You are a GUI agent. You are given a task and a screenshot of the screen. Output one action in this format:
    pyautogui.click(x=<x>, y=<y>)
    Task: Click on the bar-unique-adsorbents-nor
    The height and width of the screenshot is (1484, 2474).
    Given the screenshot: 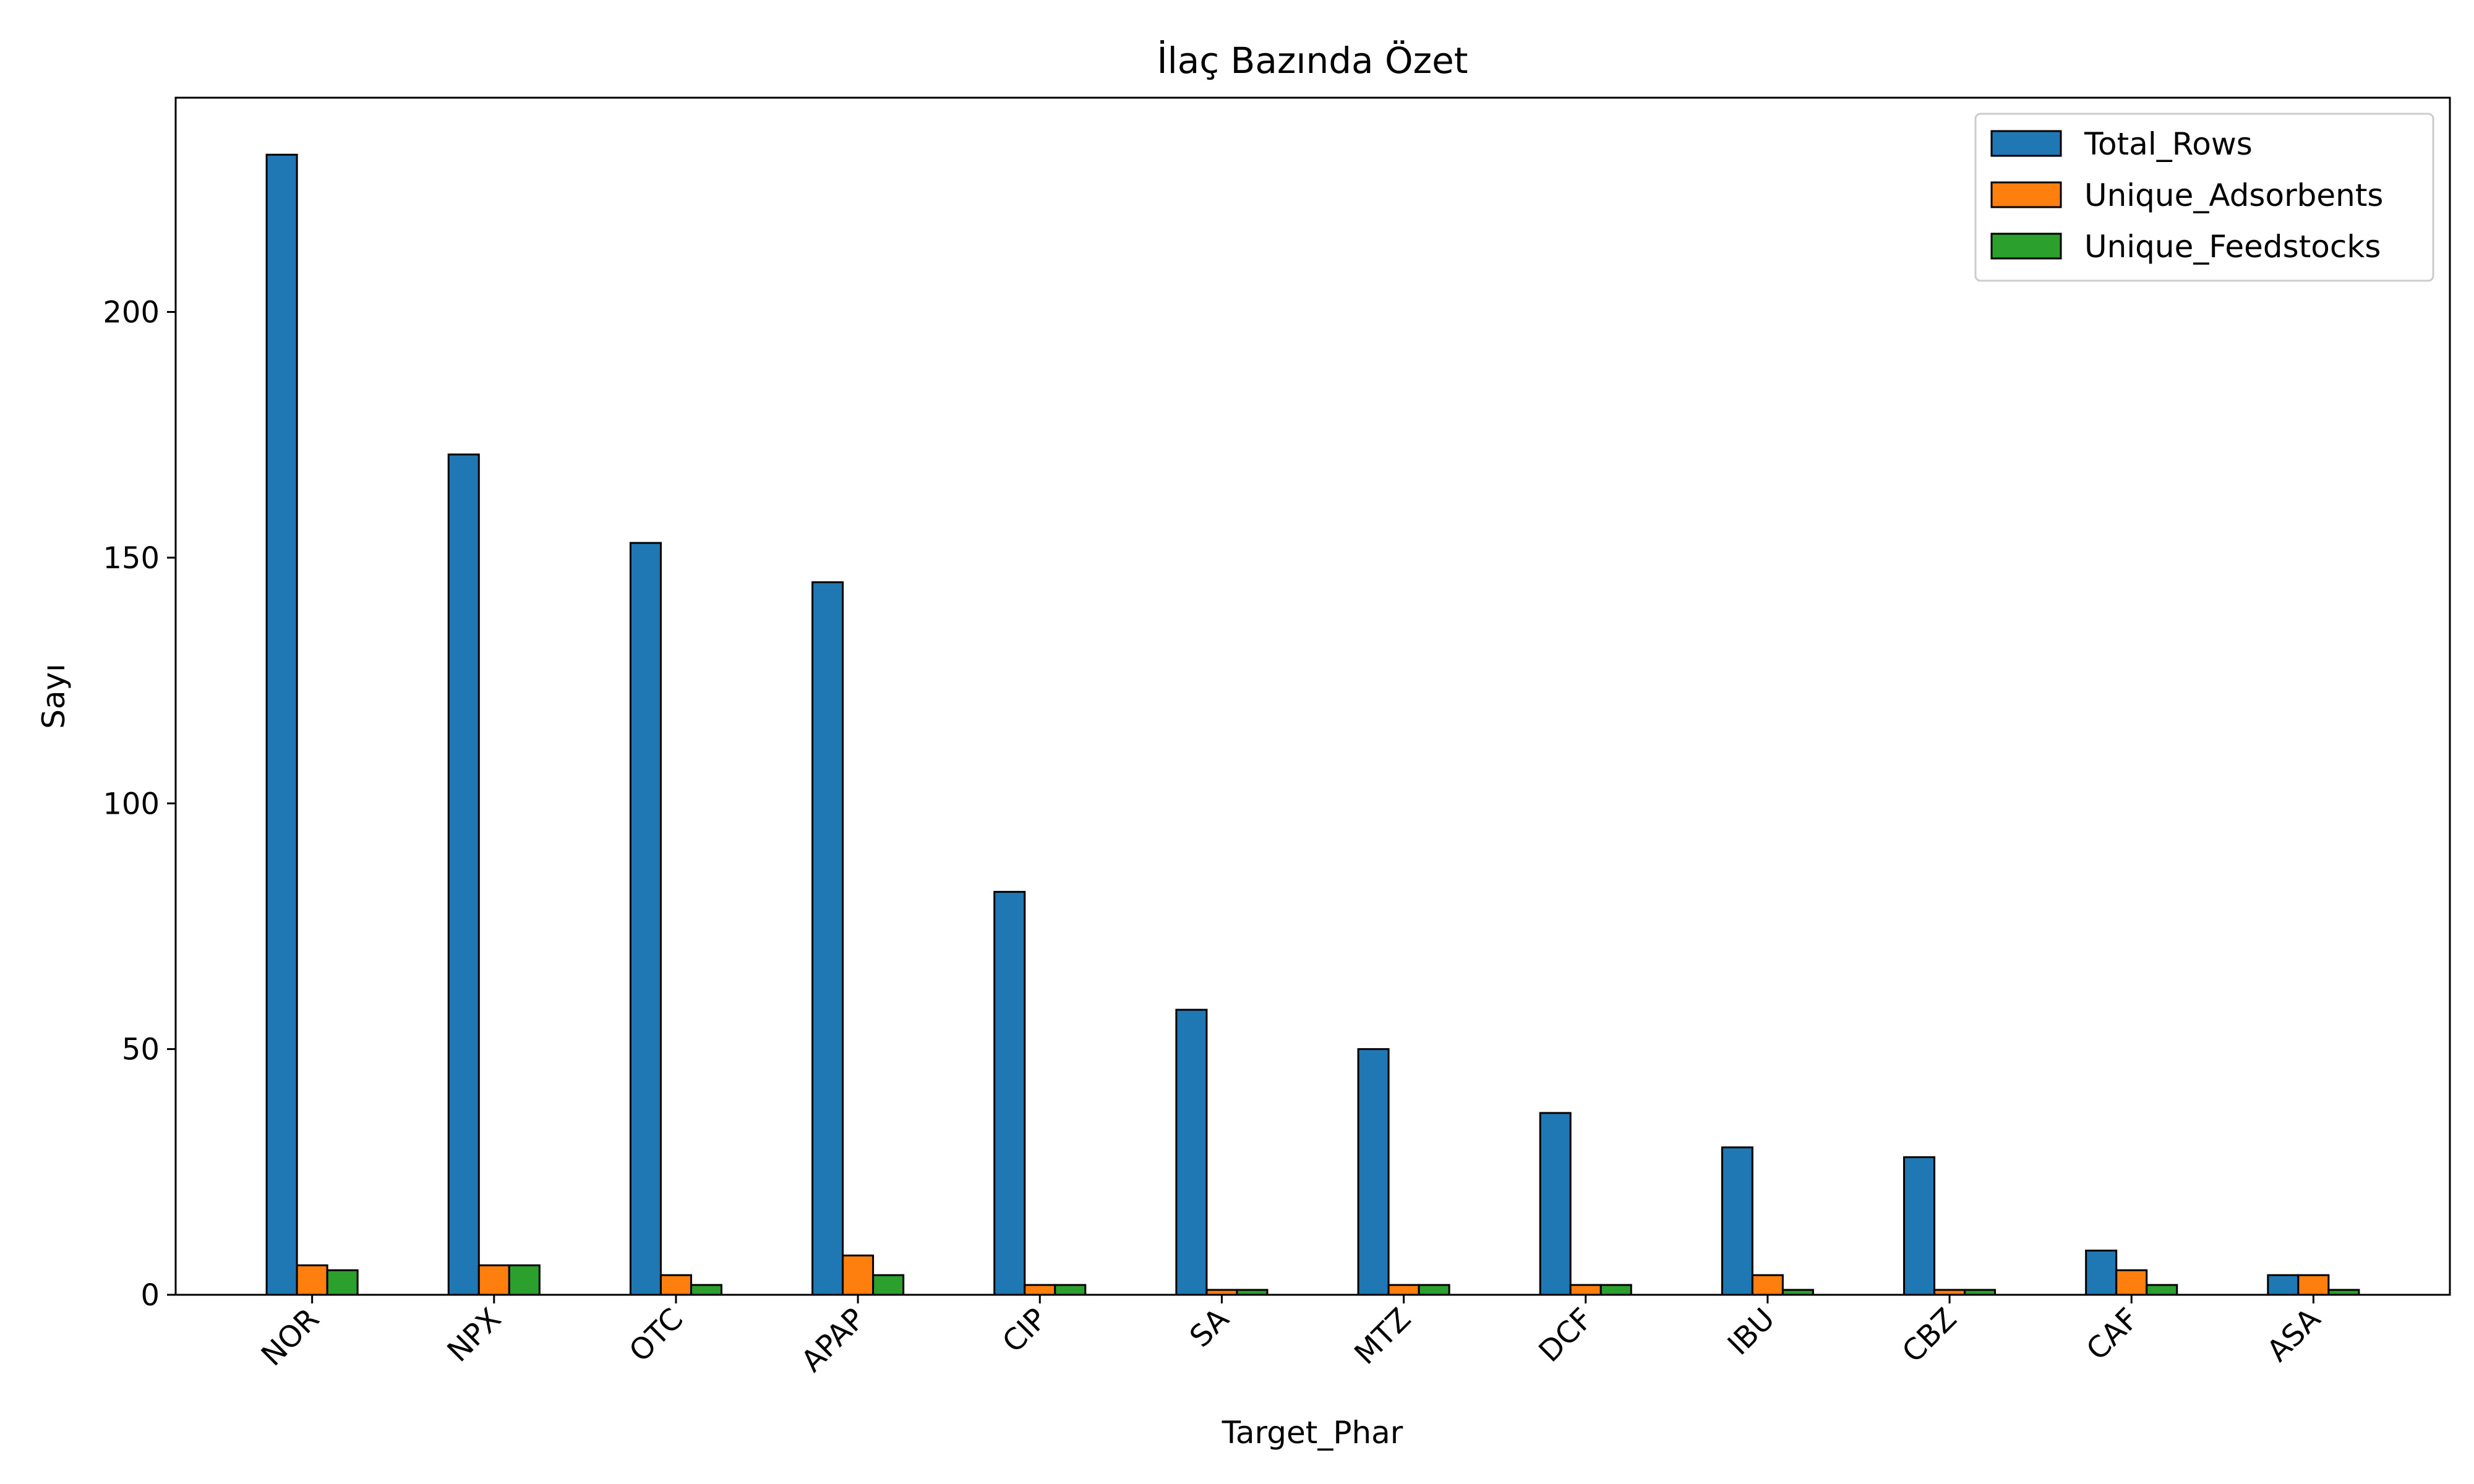 What is the action you would take?
    pyautogui.click(x=312, y=1280)
    